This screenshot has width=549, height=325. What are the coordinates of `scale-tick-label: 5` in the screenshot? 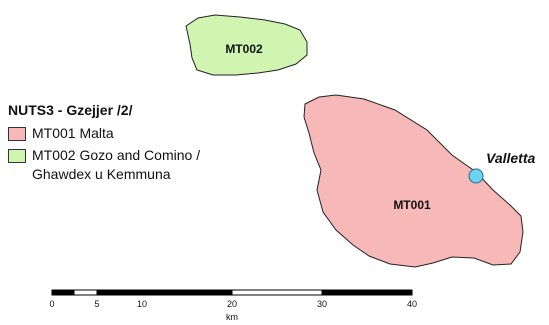 It's located at (96, 304).